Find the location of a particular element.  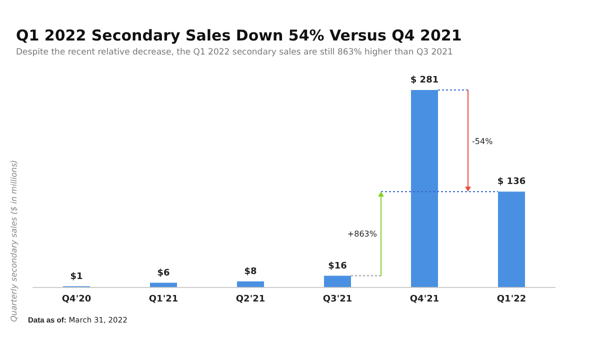

chart-title: Q1 2022 Secondary Sales Down 54% Versus Q4 2021 is located at coordinates (239, 35).